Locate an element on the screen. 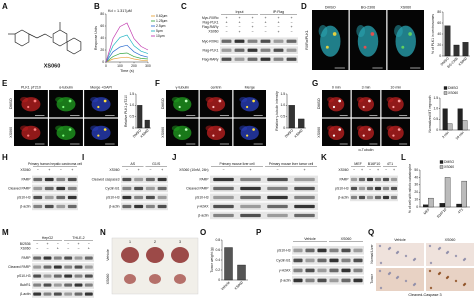 The width and height of the screenshot is (474, 299). column-label: BG-2306 is located at coordinates (368, 7).